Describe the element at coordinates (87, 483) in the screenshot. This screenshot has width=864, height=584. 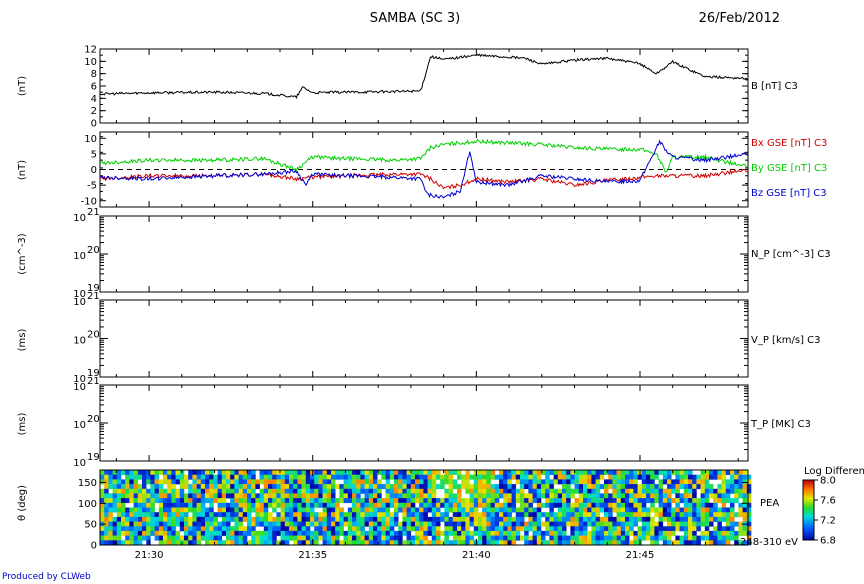
I see `pea-ytick-label: 150` at that location.